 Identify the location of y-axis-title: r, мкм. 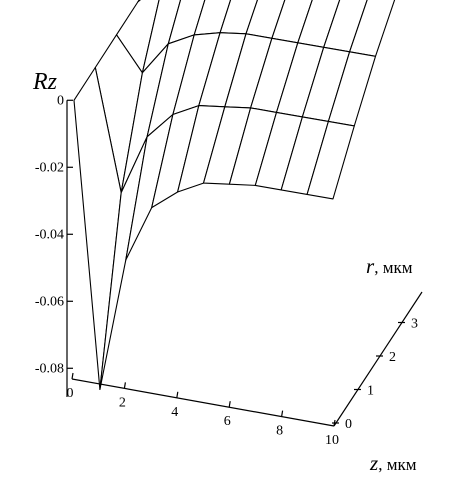
(389, 266).